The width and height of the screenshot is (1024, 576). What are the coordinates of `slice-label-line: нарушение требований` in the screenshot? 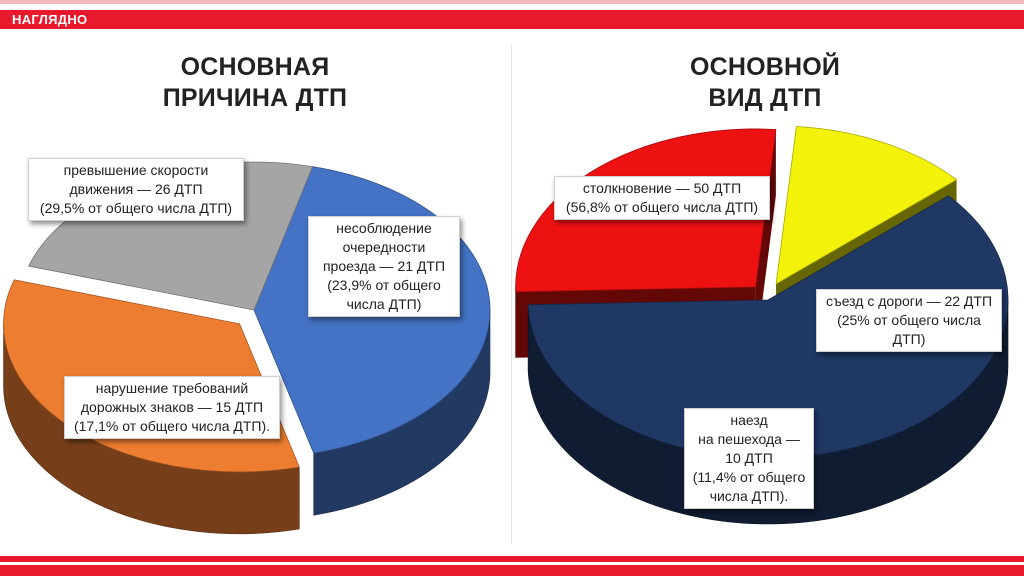 It's located at (172, 388).